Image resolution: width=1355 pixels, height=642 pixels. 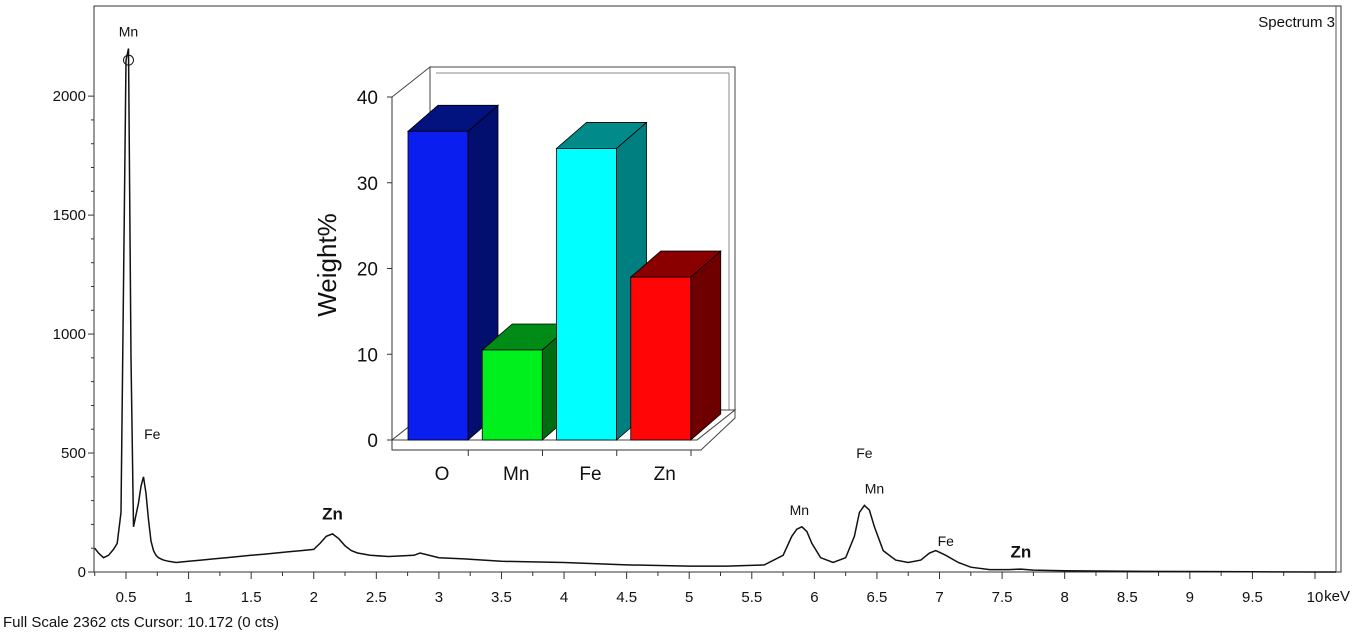 I want to click on x-tick-label: 2, so click(x=314, y=597).